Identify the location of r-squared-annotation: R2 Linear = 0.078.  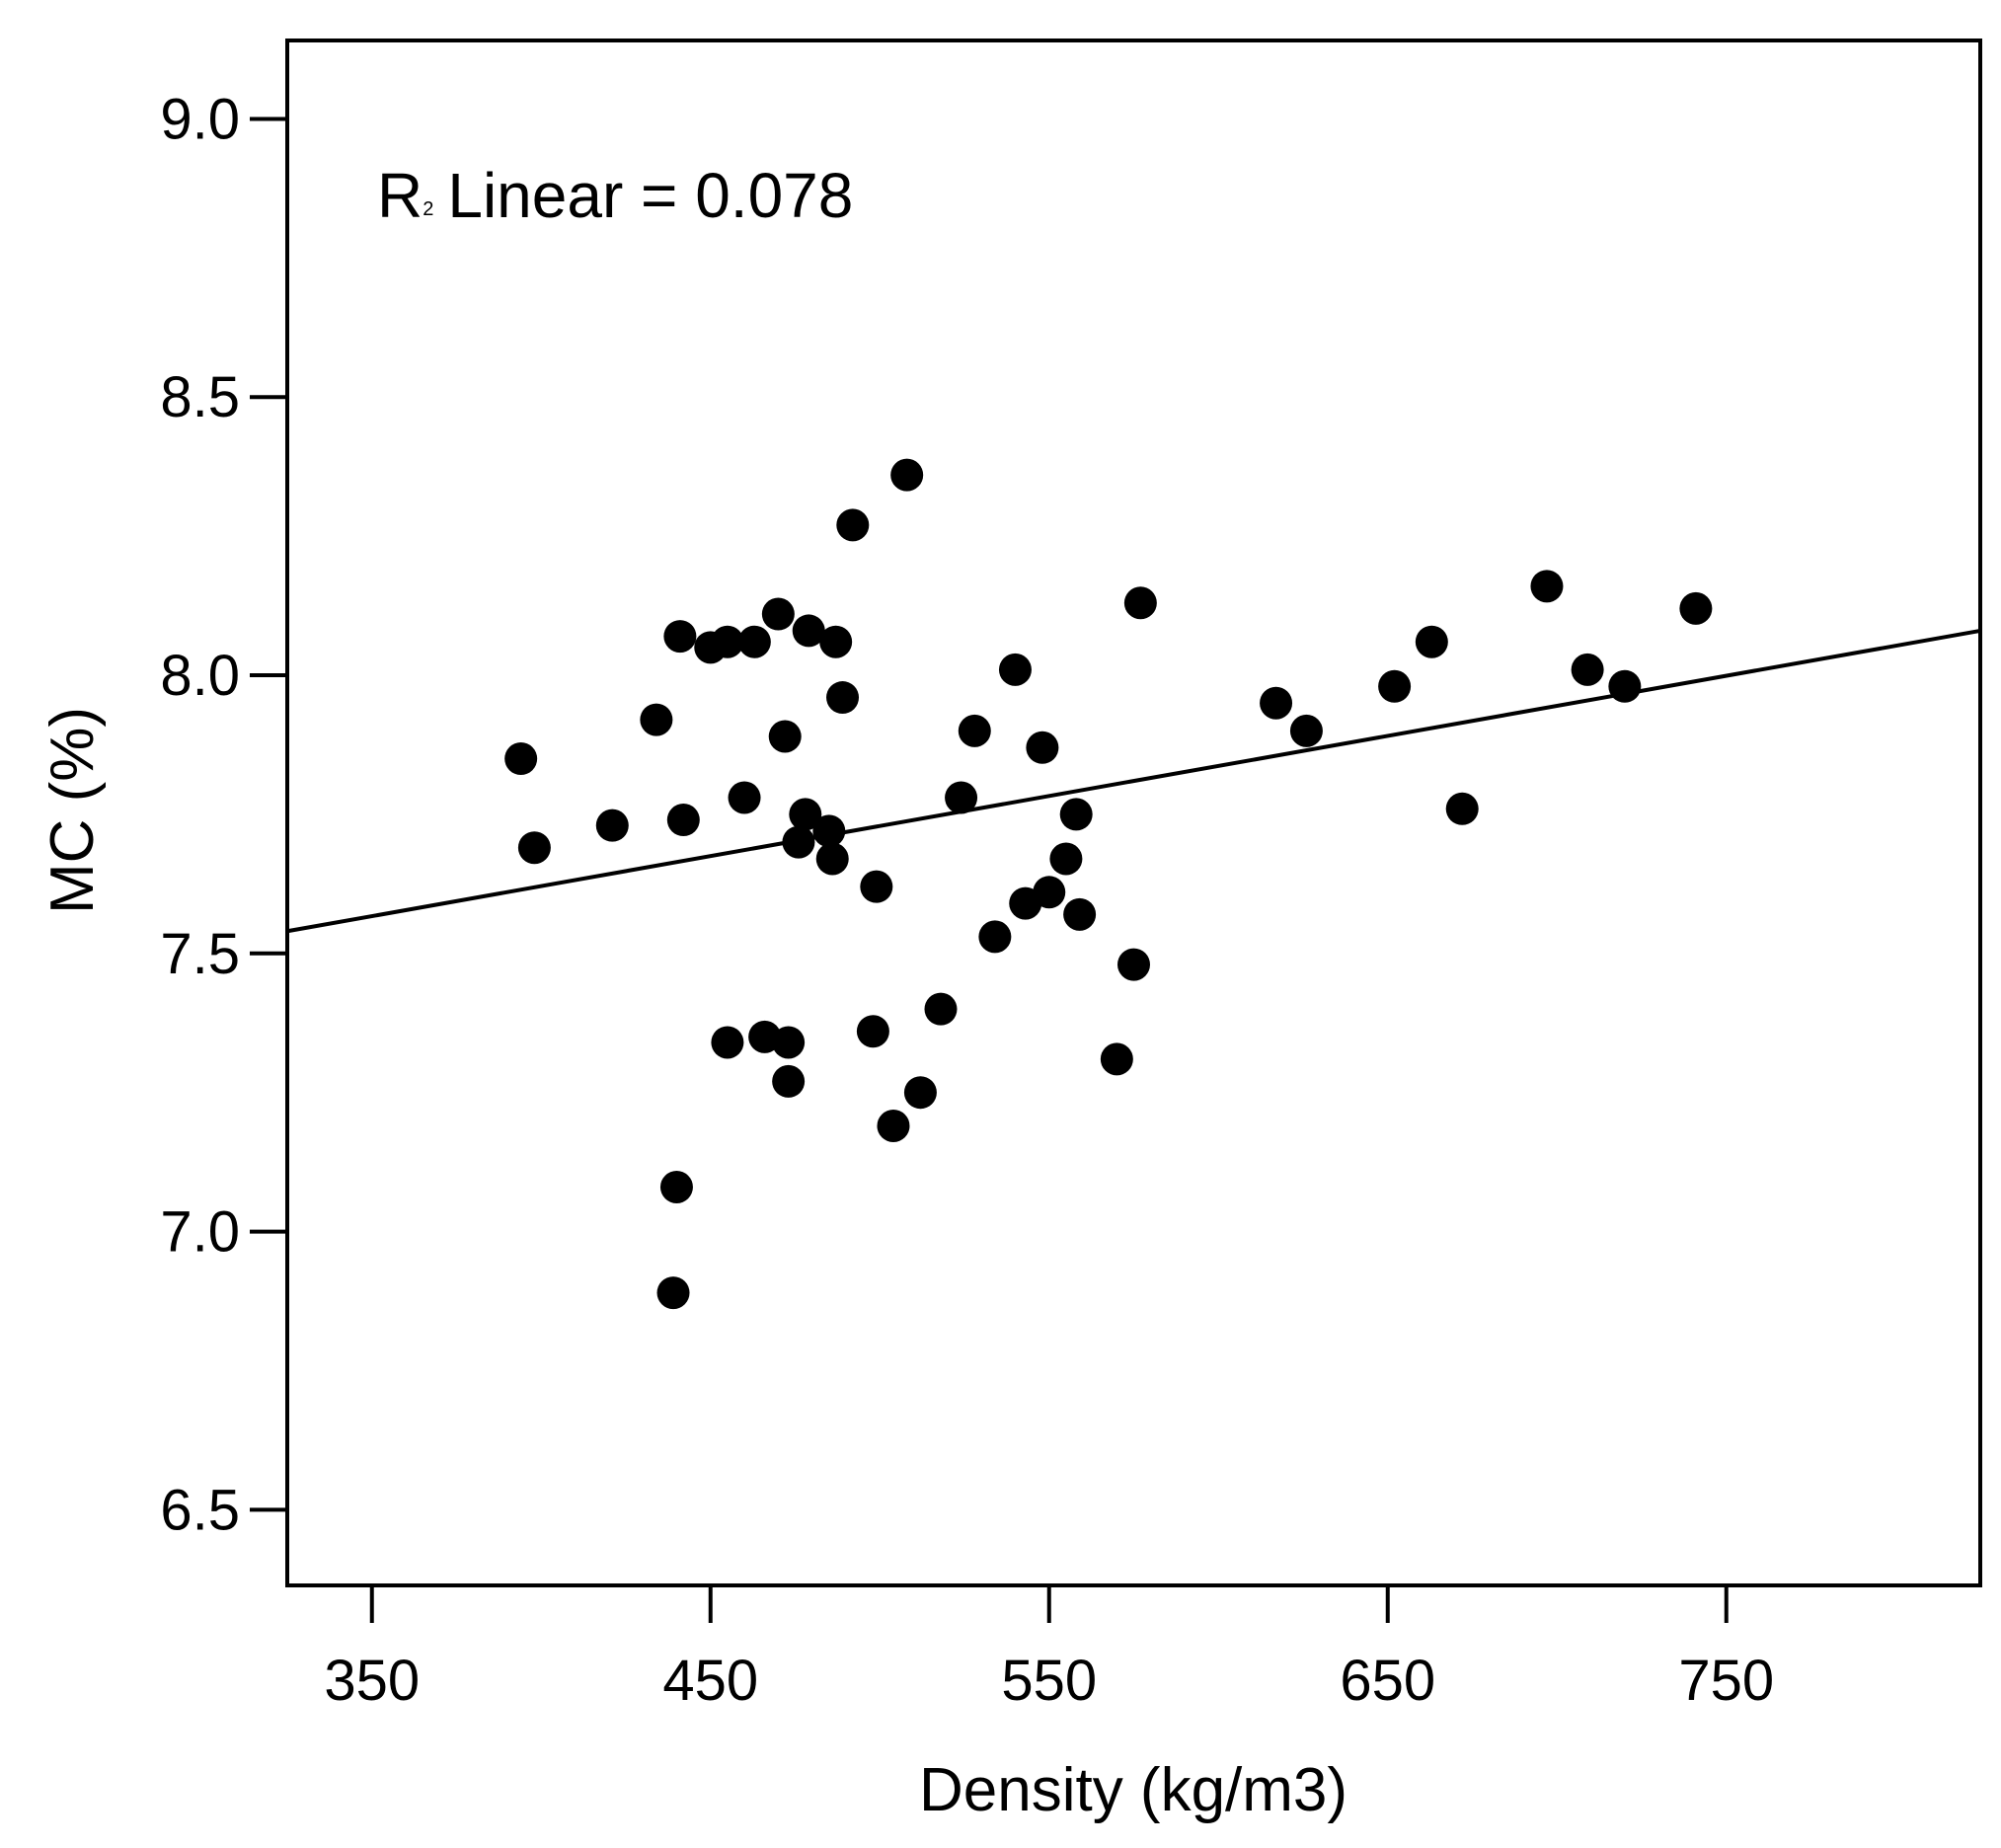
(615, 195).